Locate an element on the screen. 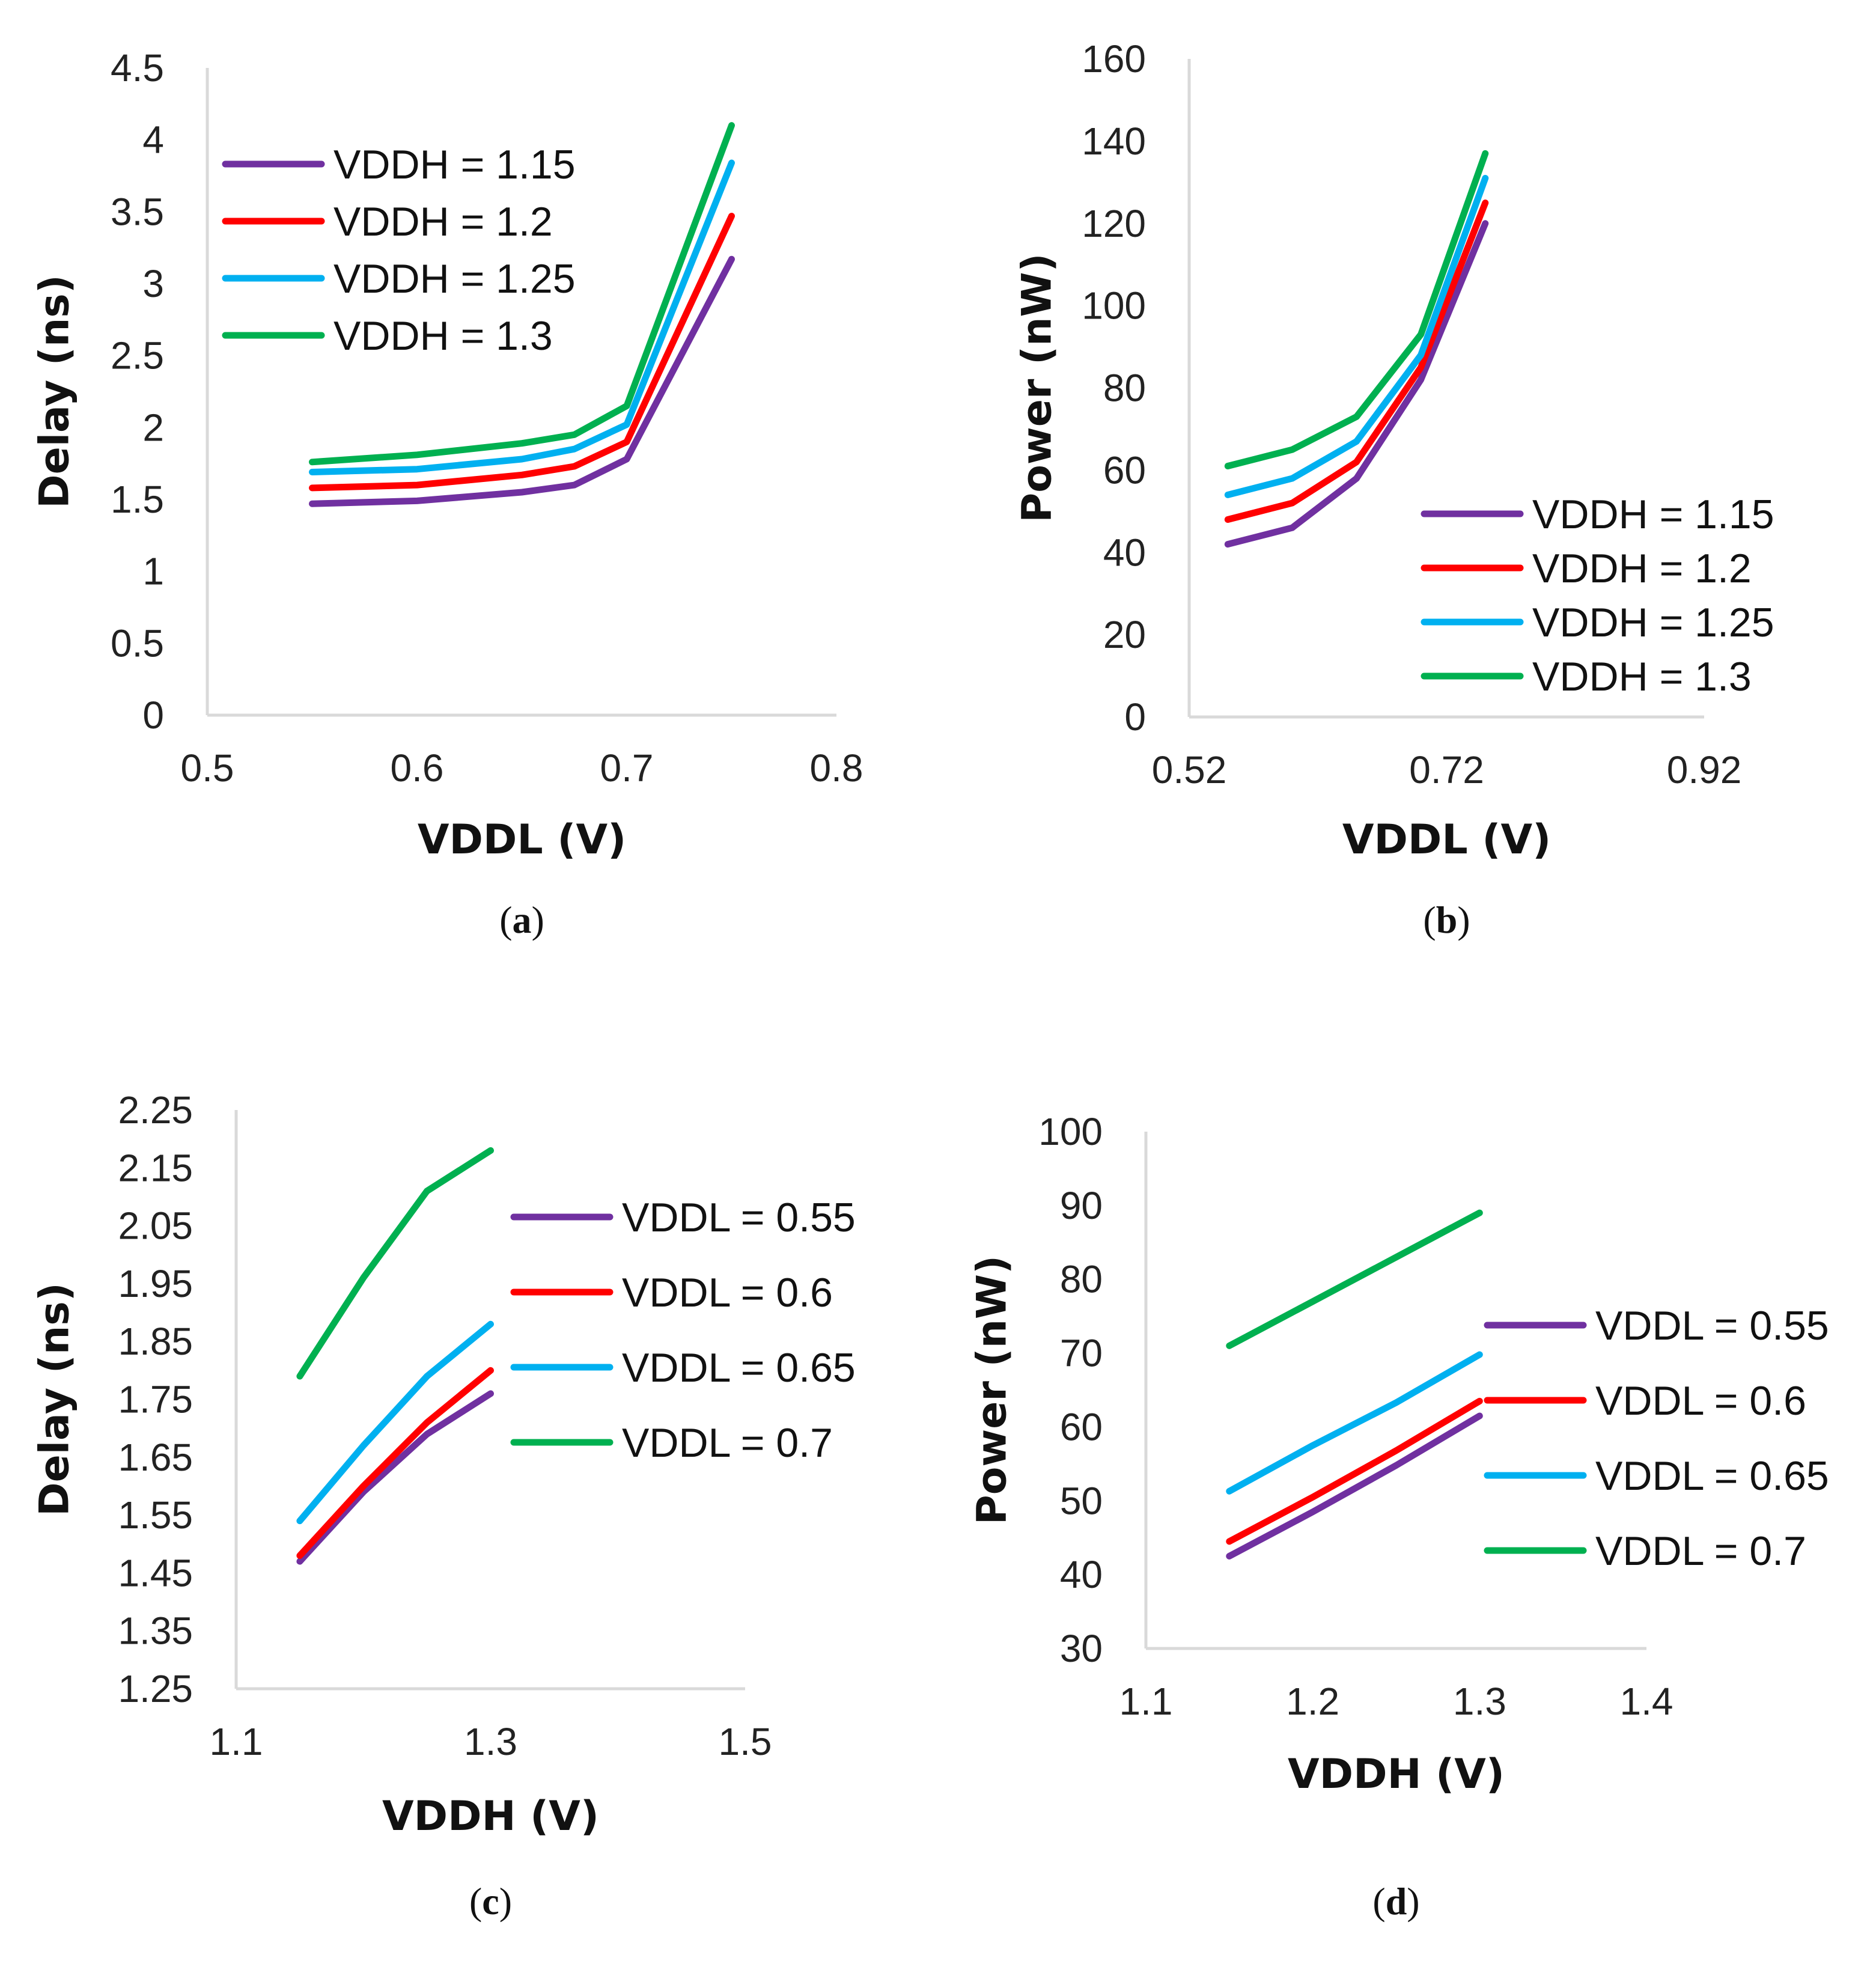 This screenshot has height=1967, width=1876. y-tick-label: 120 is located at coordinates (1114, 223).